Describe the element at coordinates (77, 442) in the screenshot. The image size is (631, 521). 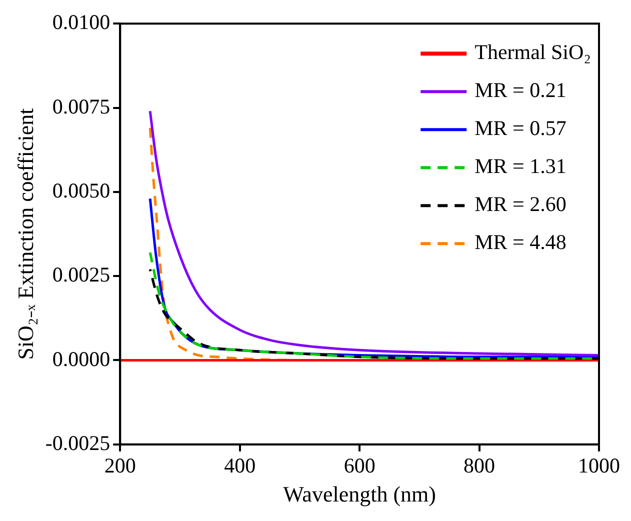
I see `y-tick-label: -0.0025` at that location.